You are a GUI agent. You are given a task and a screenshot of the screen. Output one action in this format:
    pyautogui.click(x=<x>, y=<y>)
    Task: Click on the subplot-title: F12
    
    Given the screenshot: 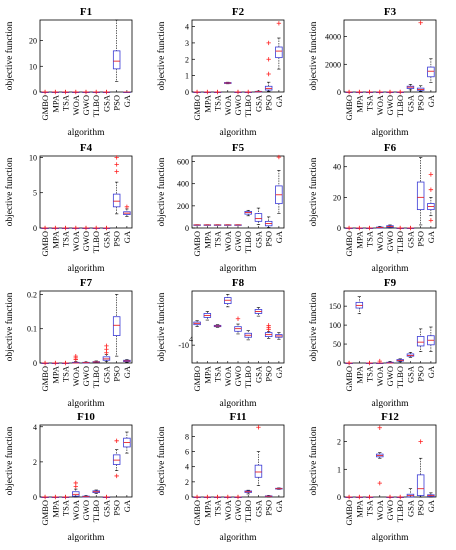 What is the action you would take?
    pyautogui.click(x=390, y=417)
    